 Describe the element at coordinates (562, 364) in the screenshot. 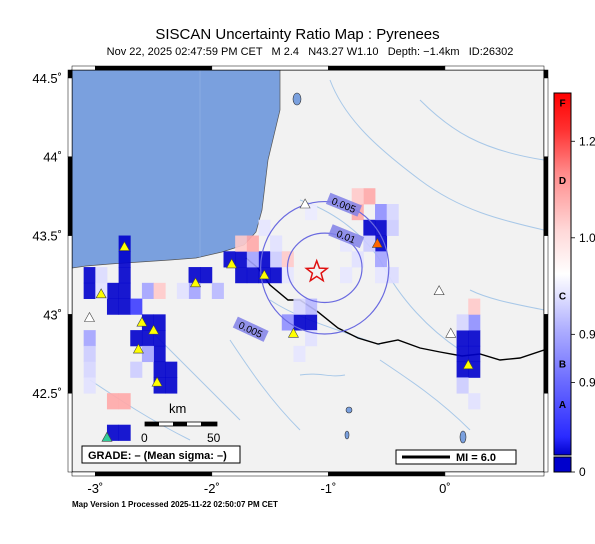

I see `colorbar-grade-letter: B` at that location.